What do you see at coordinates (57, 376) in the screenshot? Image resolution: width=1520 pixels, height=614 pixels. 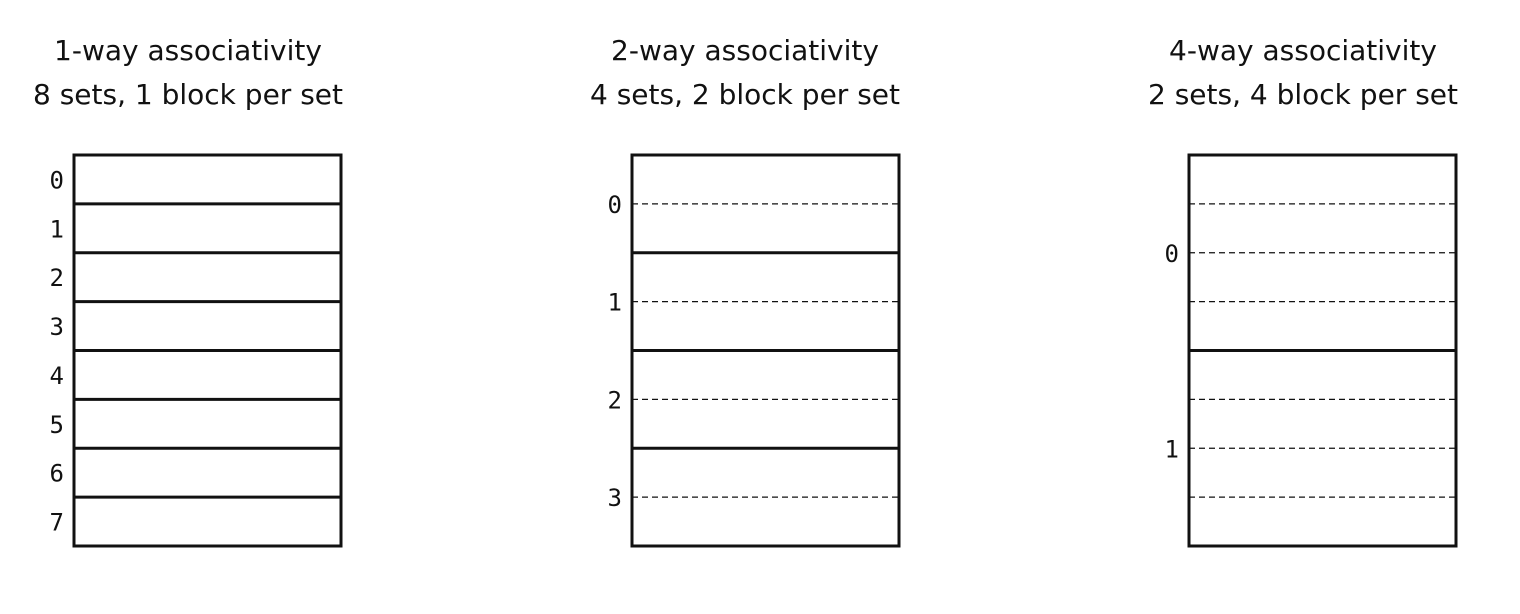 I see `set-index-label: 4` at bounding box center [57, 376].